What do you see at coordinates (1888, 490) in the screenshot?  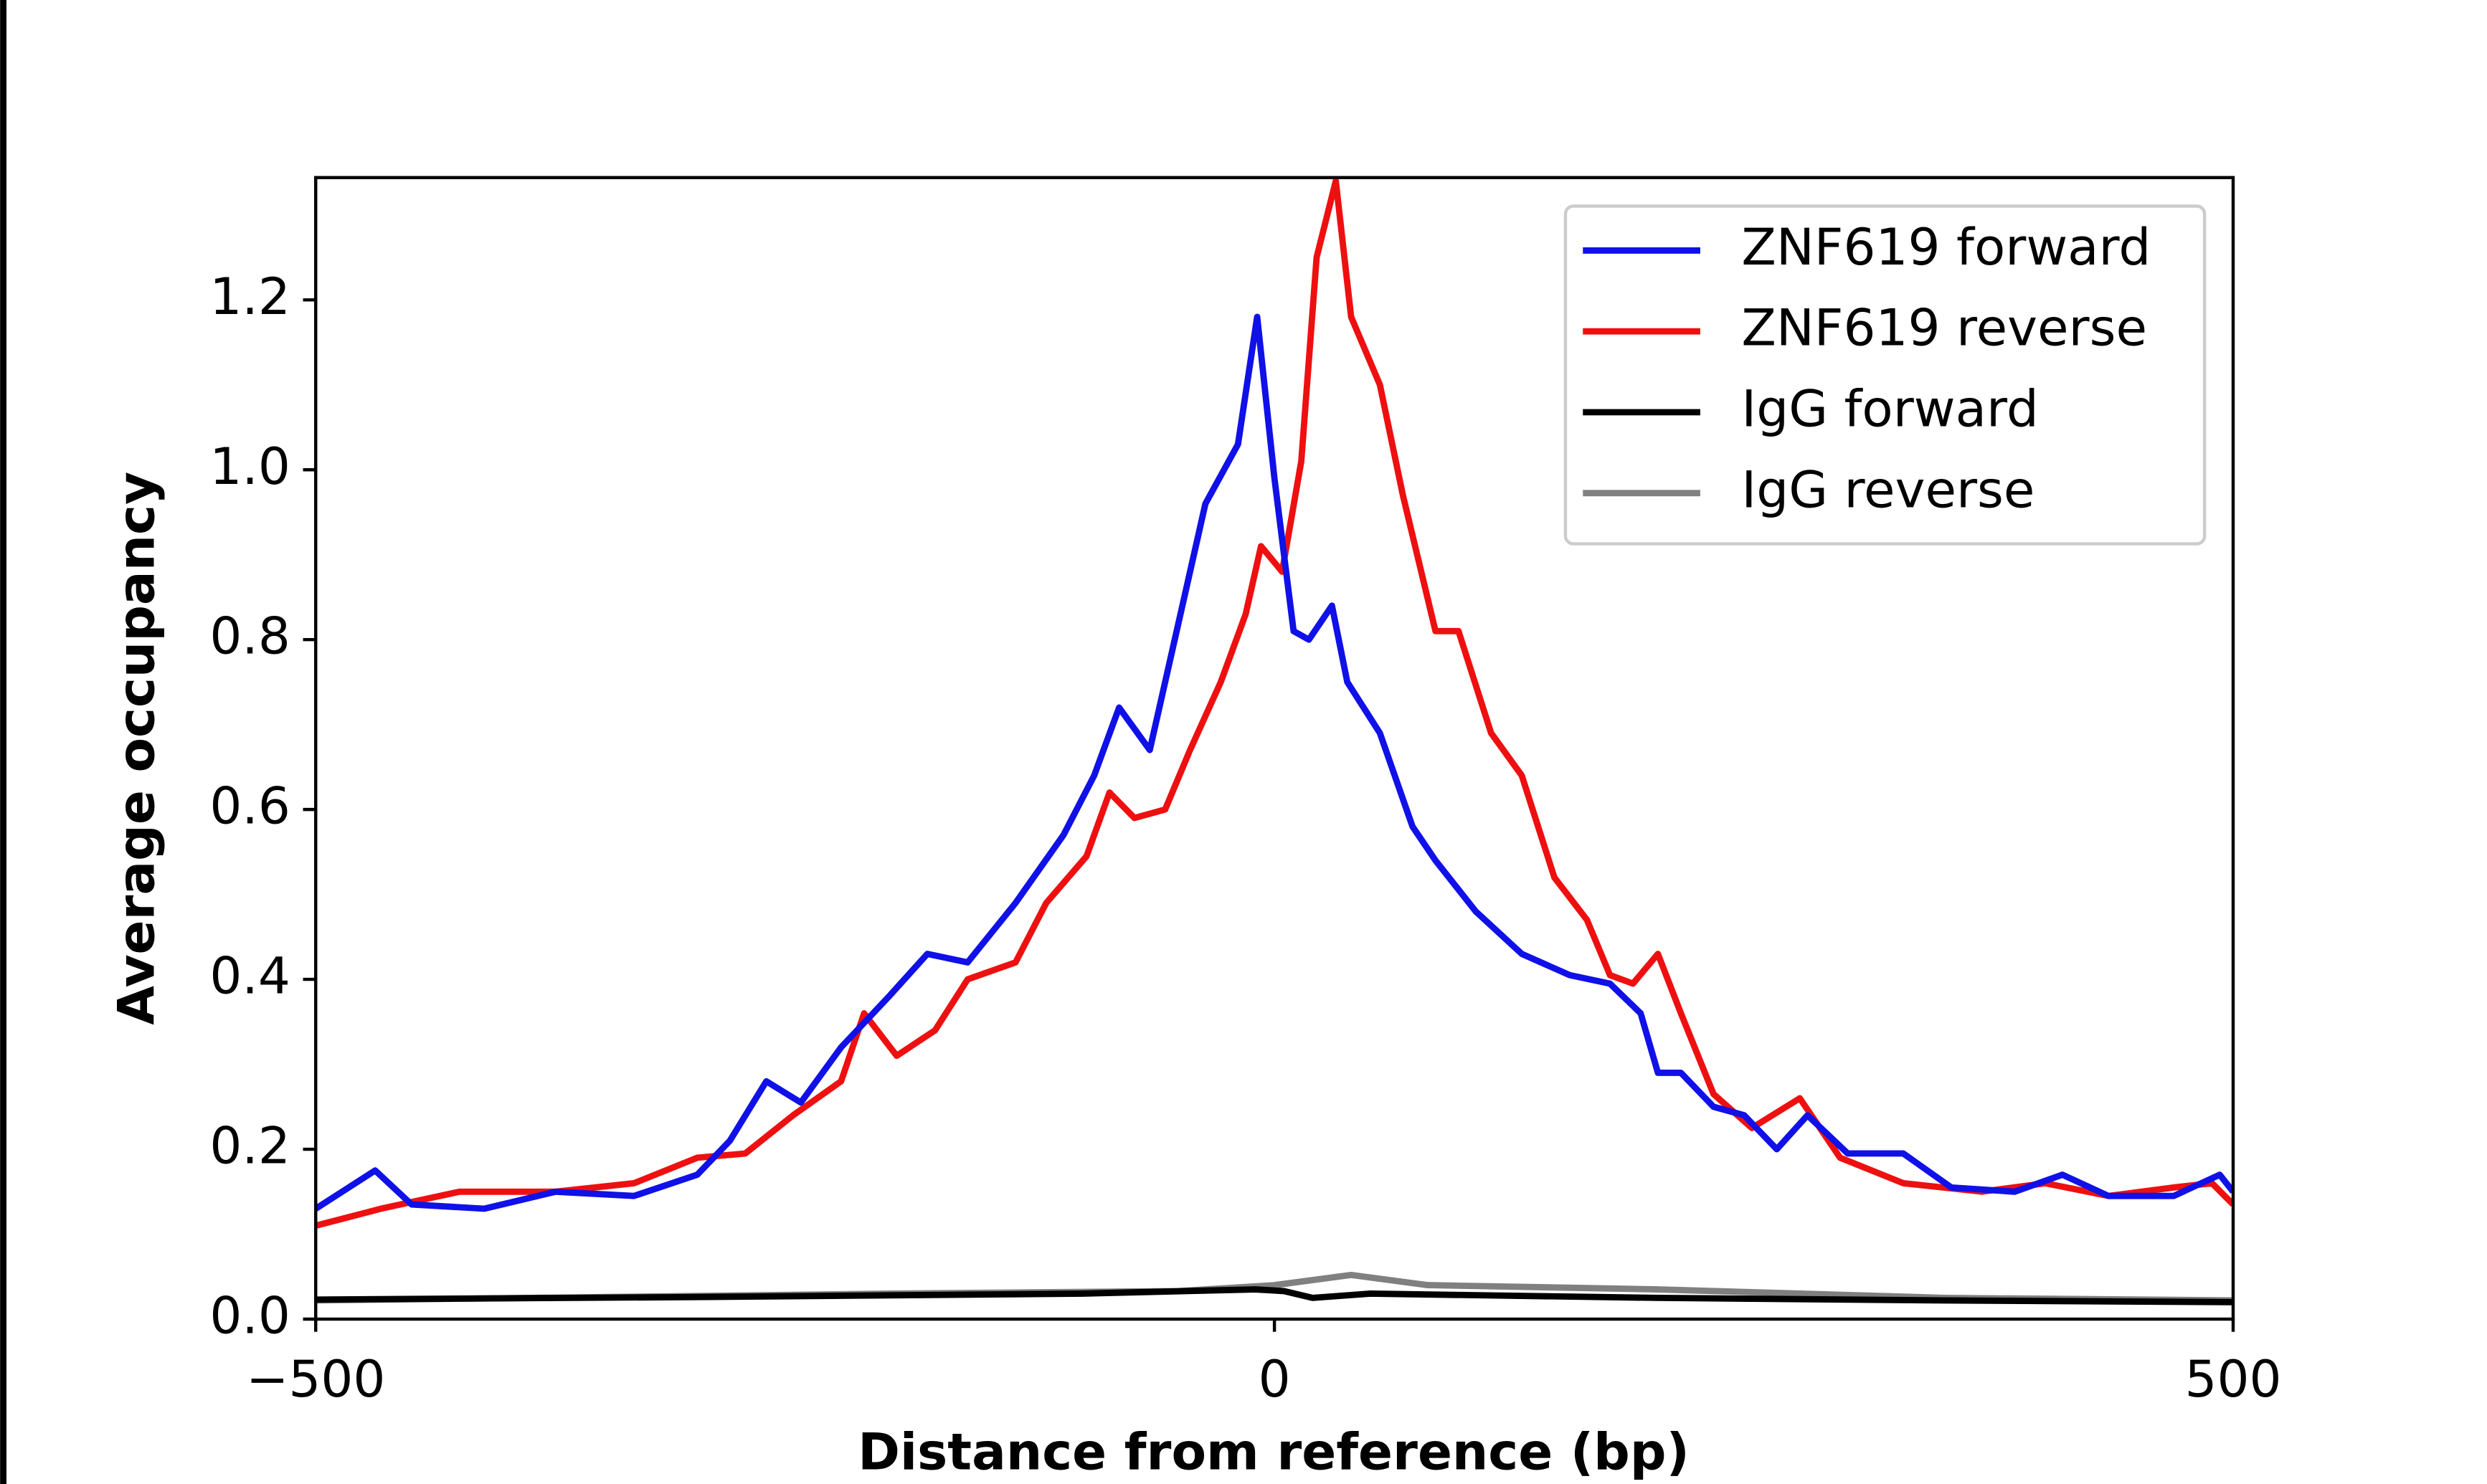 I see `legend-label: IgG reverse` at bounding box center [1888, 490].